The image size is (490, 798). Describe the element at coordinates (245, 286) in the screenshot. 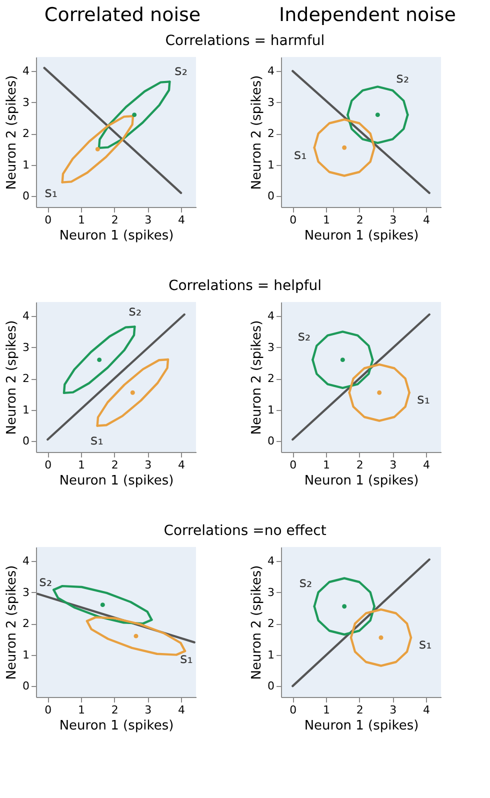

I see `text: Correlations = helpful` at that location.